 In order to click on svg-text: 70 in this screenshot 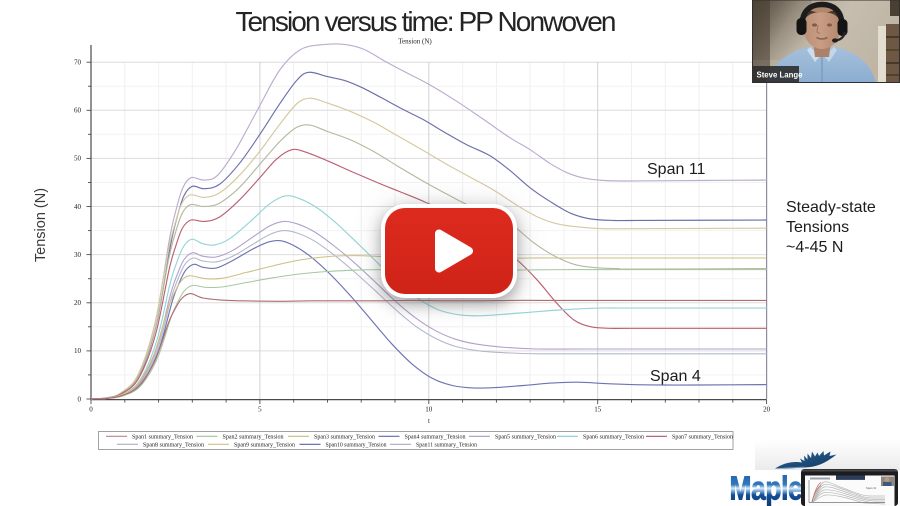, I will do `click(78, 63)`.